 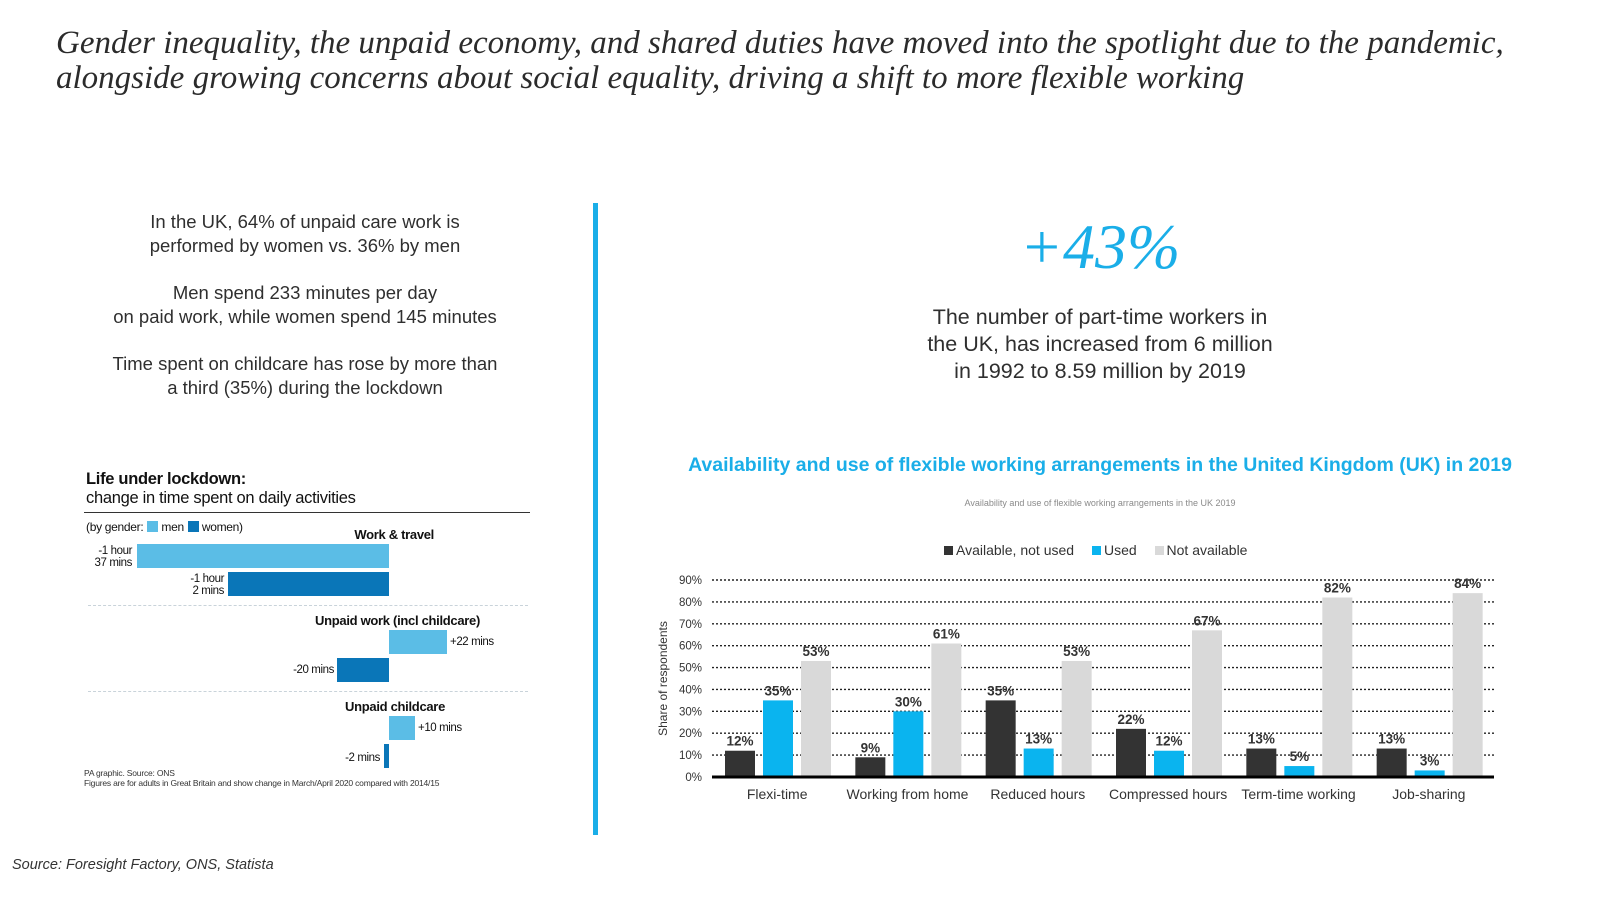 What do you see at coordinates (1168, 794) in the screenshot?
I see `x-tick-label: Compressed hours` at bounding box center [1168, 794].